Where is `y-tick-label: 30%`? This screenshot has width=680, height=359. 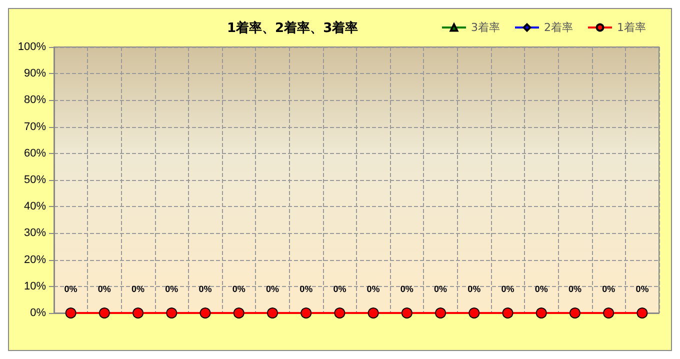 y-tick-label: 30% is located at coordinates (35, 233).